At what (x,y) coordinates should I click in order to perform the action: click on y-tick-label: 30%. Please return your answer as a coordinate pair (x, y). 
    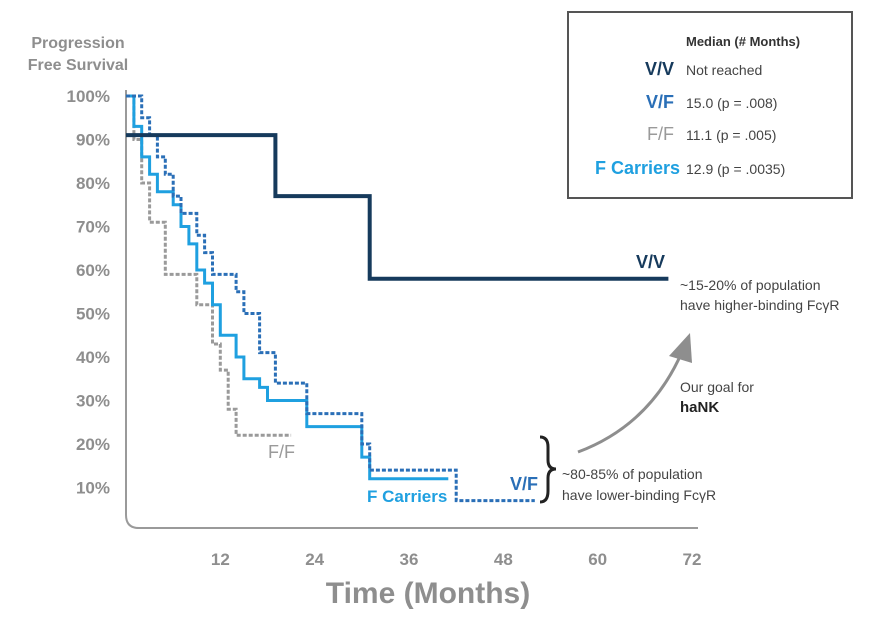
    Looking at the image, I should click on (93, 401).